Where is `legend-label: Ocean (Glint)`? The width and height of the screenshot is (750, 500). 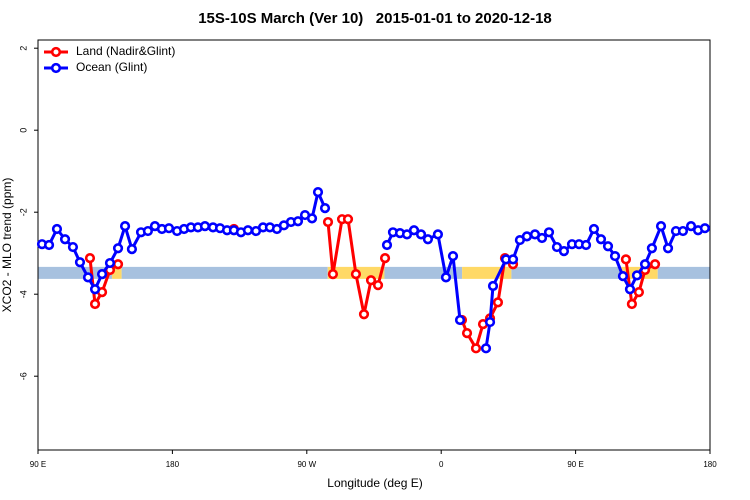 legend-label: Ocean (Glint) is located at coordinates (111, 67).